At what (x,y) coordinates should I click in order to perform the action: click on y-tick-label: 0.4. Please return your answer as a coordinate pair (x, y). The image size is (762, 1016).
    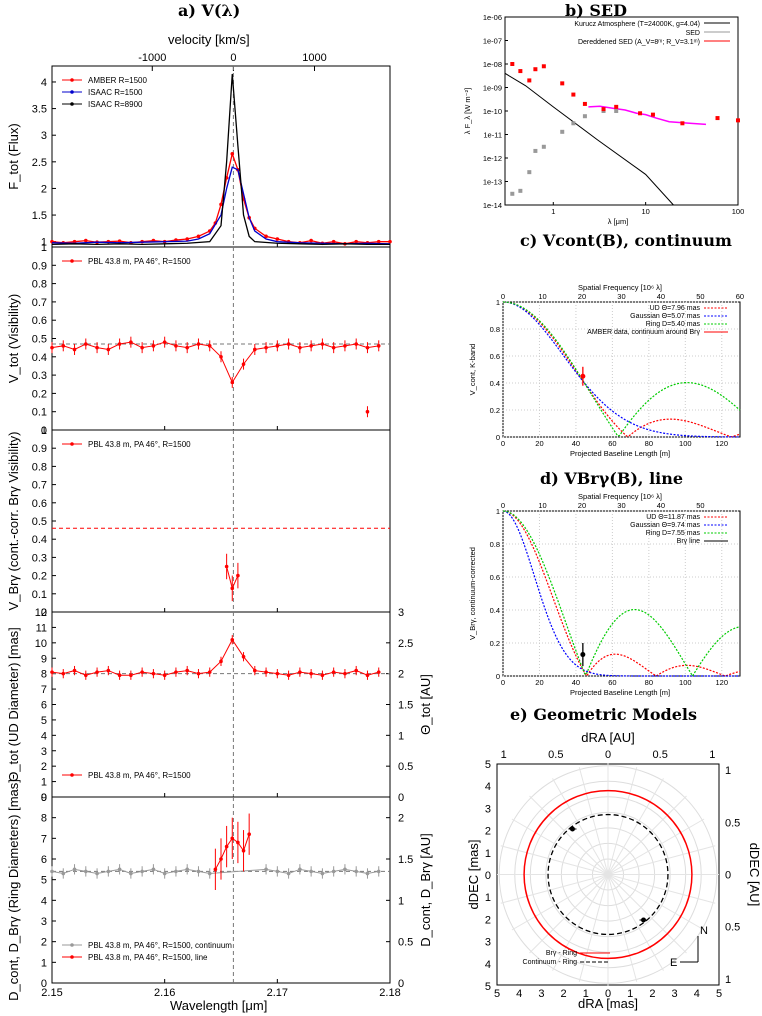
    Looking at the image, I should click on (39, 540).